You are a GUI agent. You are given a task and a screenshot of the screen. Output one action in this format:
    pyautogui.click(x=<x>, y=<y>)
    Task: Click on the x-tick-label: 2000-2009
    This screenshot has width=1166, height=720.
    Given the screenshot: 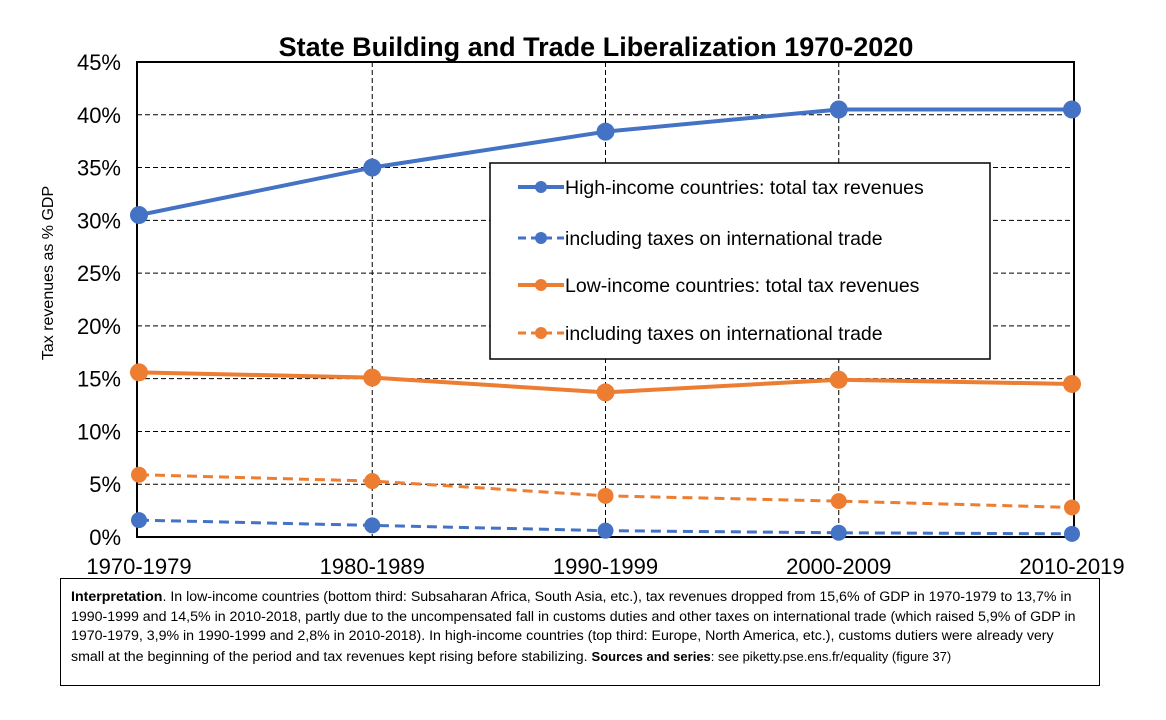 What is the action you would take?
    pyautogui.click(x=838, y=566)
    